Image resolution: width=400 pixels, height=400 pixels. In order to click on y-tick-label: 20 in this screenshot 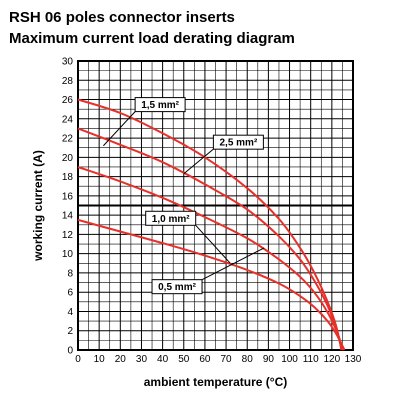, I will do `click(68, 158)`.